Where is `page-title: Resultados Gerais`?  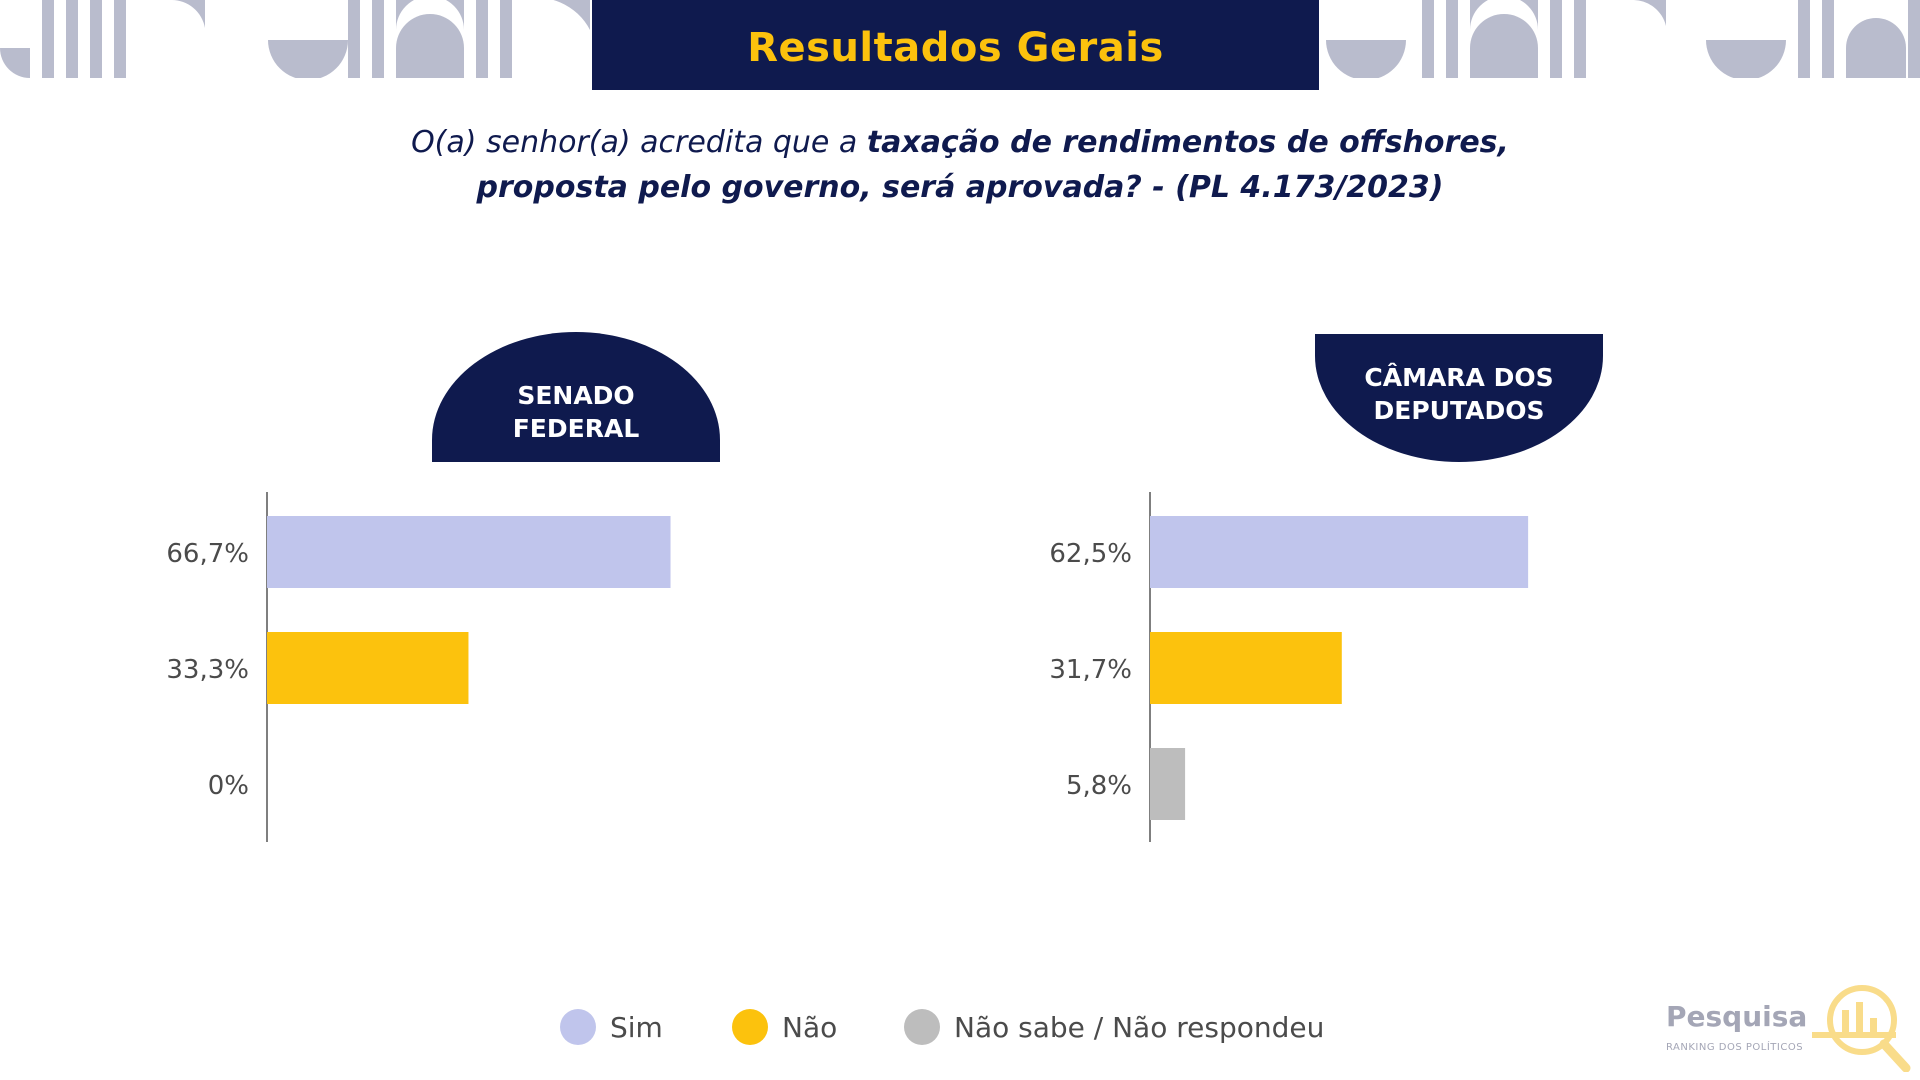 page-title: Resultados Gerais is located at coordinates (955, 48).